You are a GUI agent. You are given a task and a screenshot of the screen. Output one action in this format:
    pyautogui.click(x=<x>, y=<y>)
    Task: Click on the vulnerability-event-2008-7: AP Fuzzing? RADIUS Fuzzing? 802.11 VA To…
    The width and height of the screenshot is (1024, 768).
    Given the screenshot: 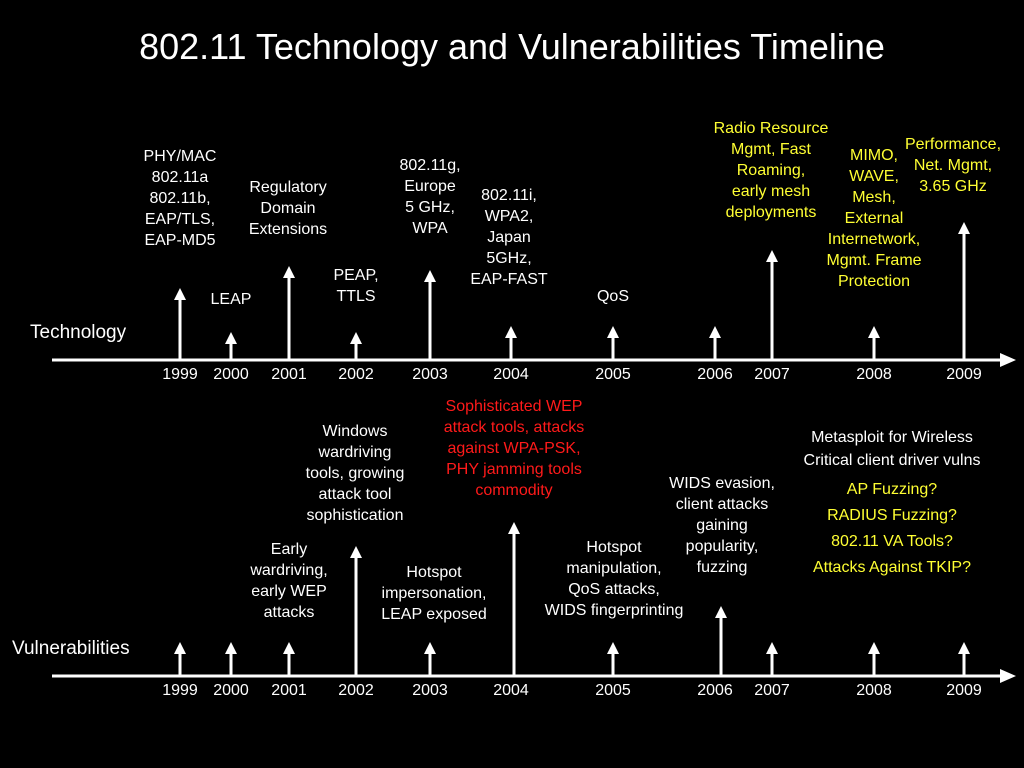 What is the action you would take?
    pyautogui.click(x=891, y=528)
    